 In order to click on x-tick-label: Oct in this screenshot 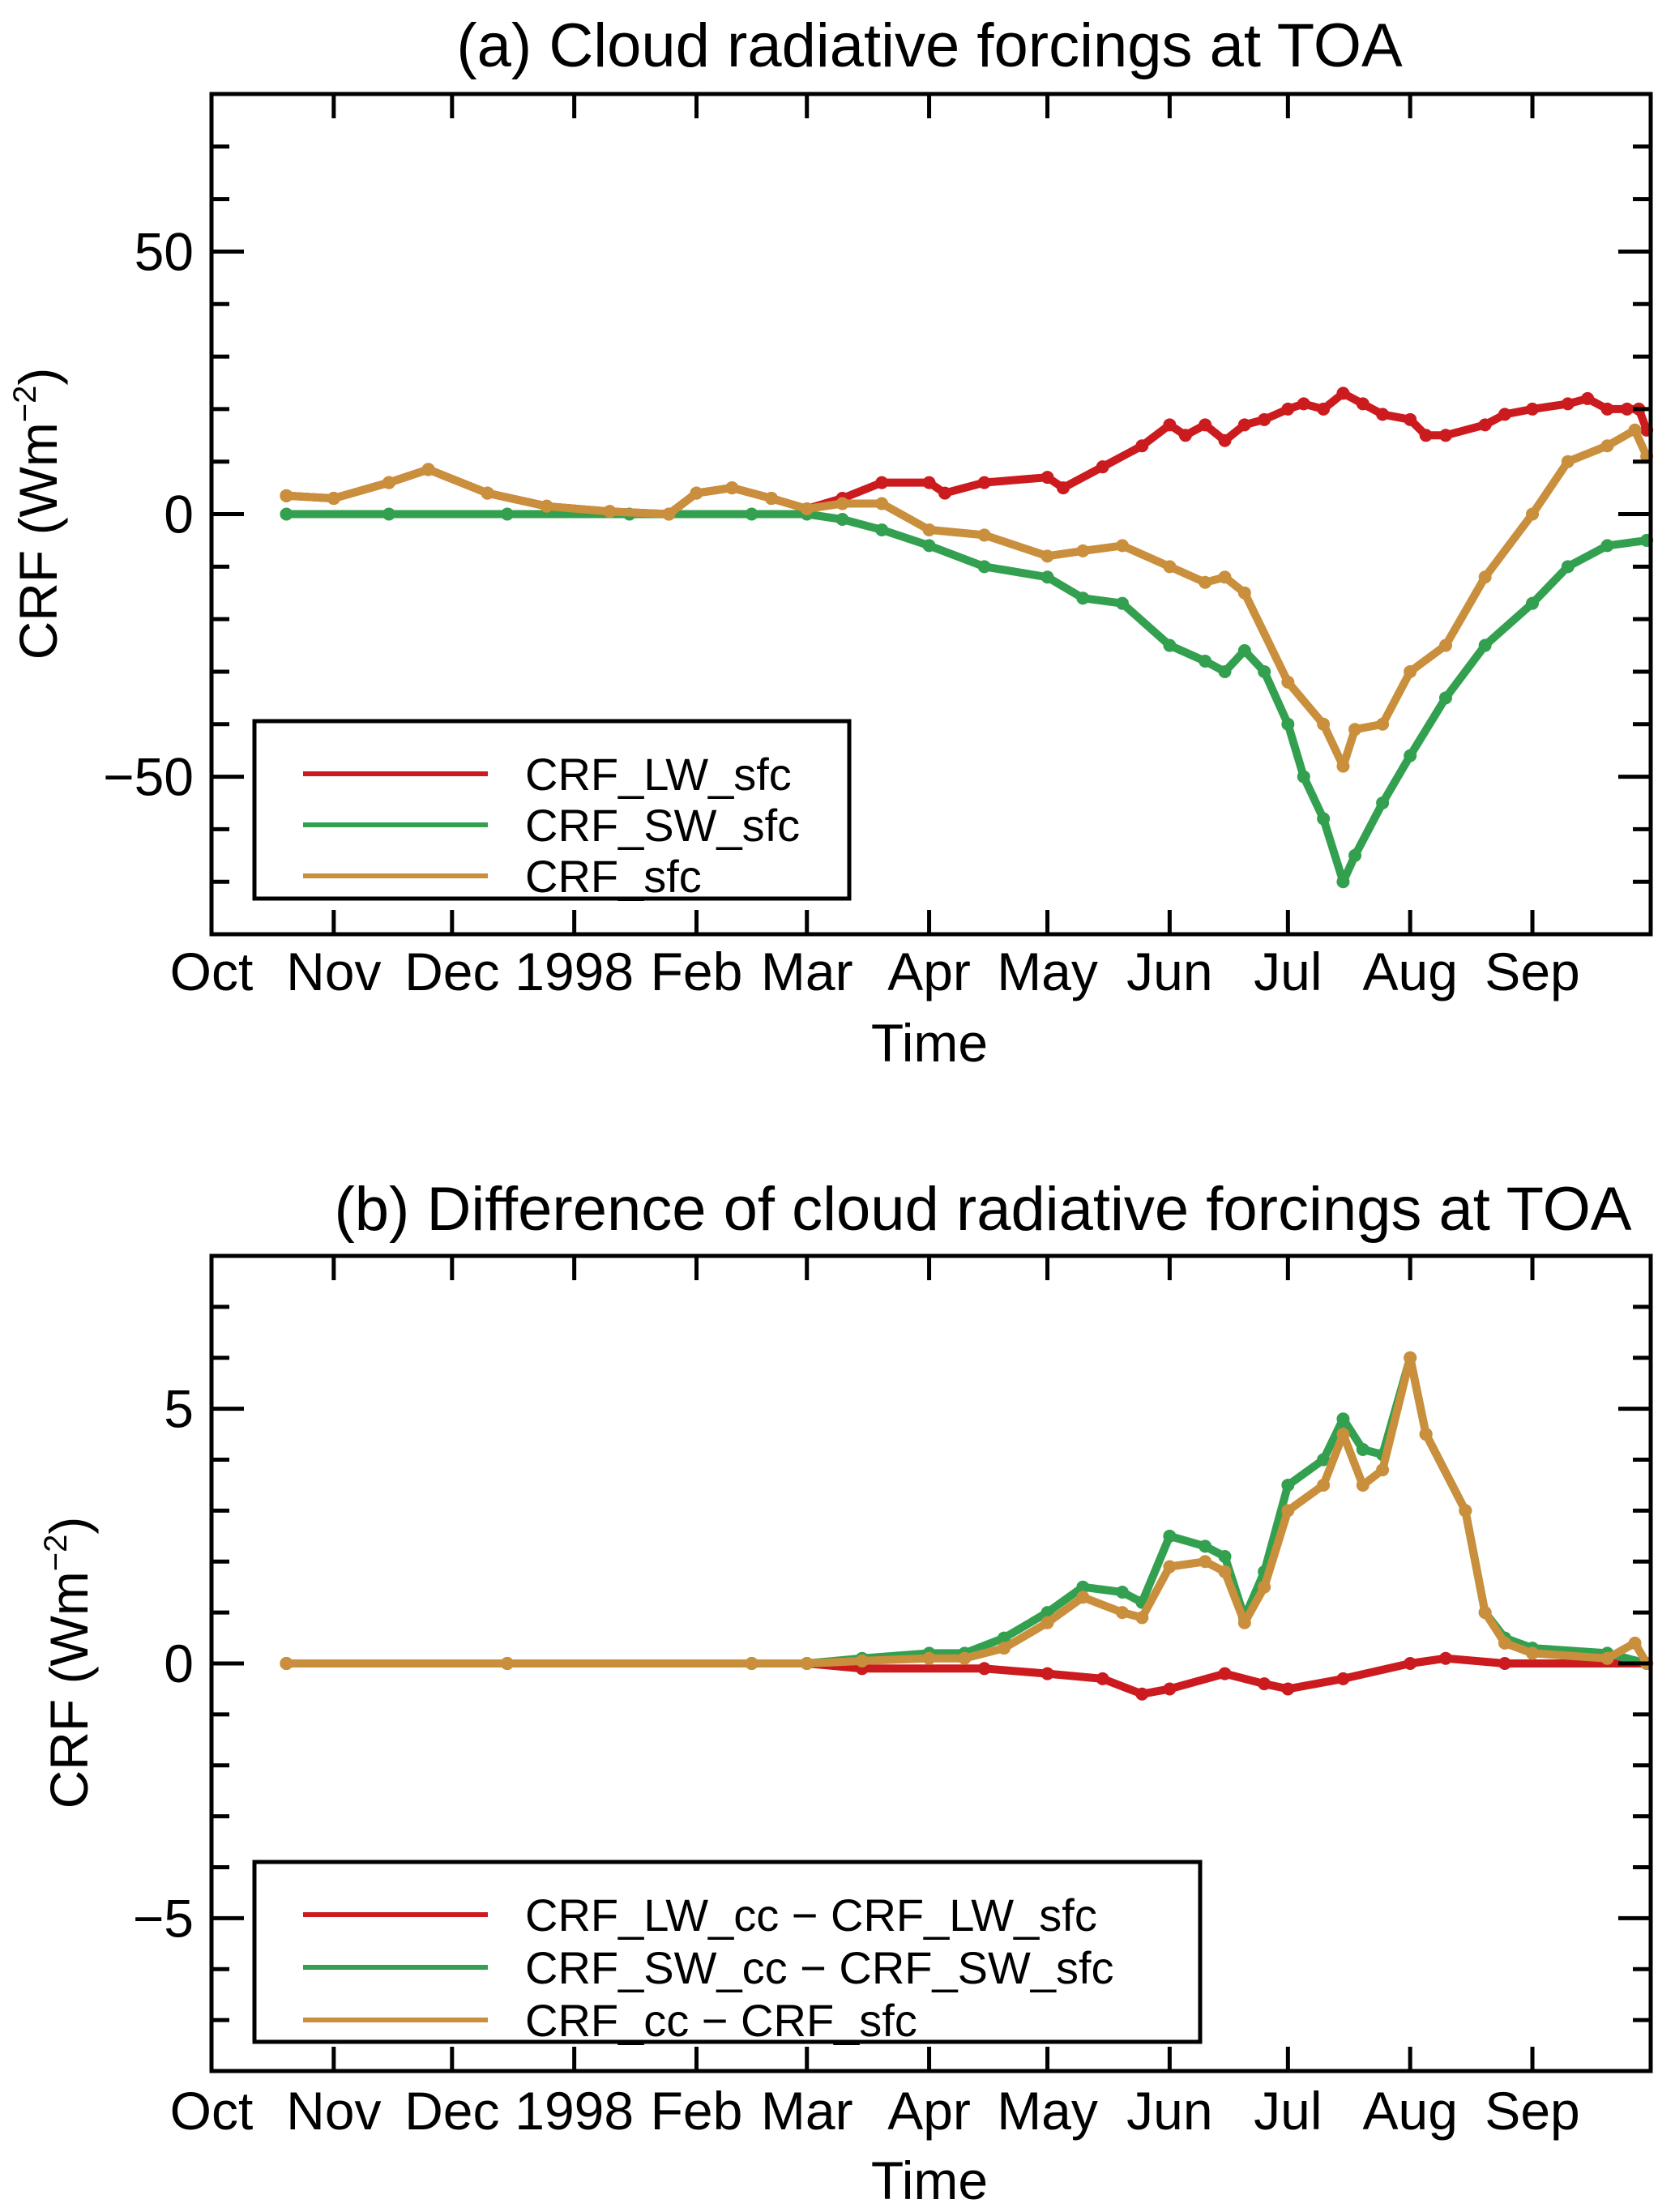, I will do `click(212, 971)`.